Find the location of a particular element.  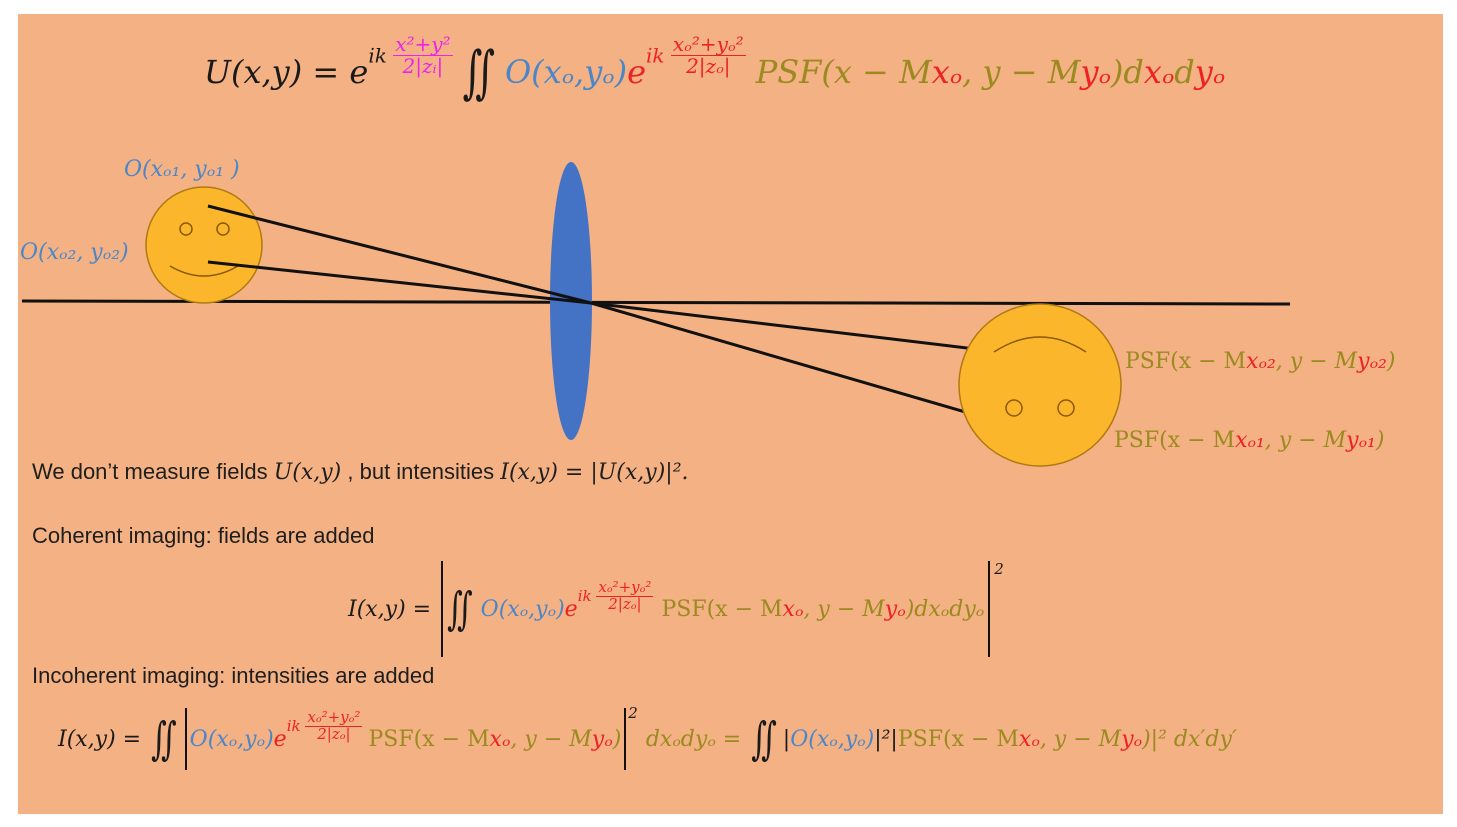

incoherent-eq-ik: ik is located at coordinates (294, 726).